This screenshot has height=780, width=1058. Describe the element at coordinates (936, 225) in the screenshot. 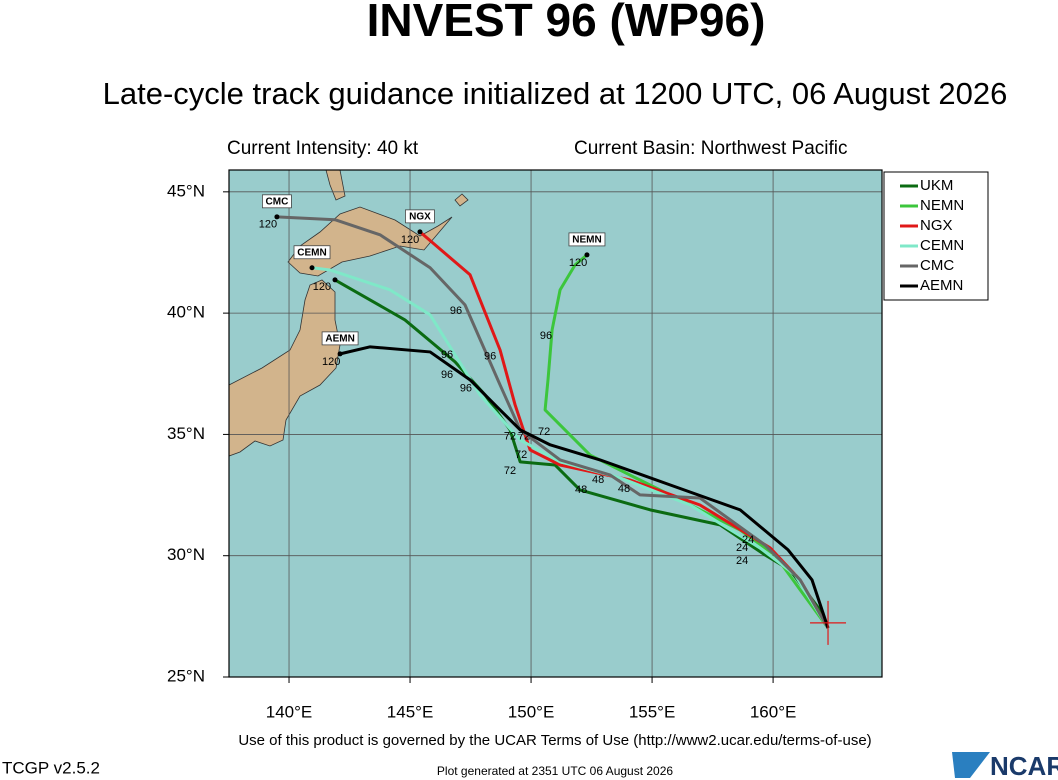

I see `legend-label: NGX` at that location.